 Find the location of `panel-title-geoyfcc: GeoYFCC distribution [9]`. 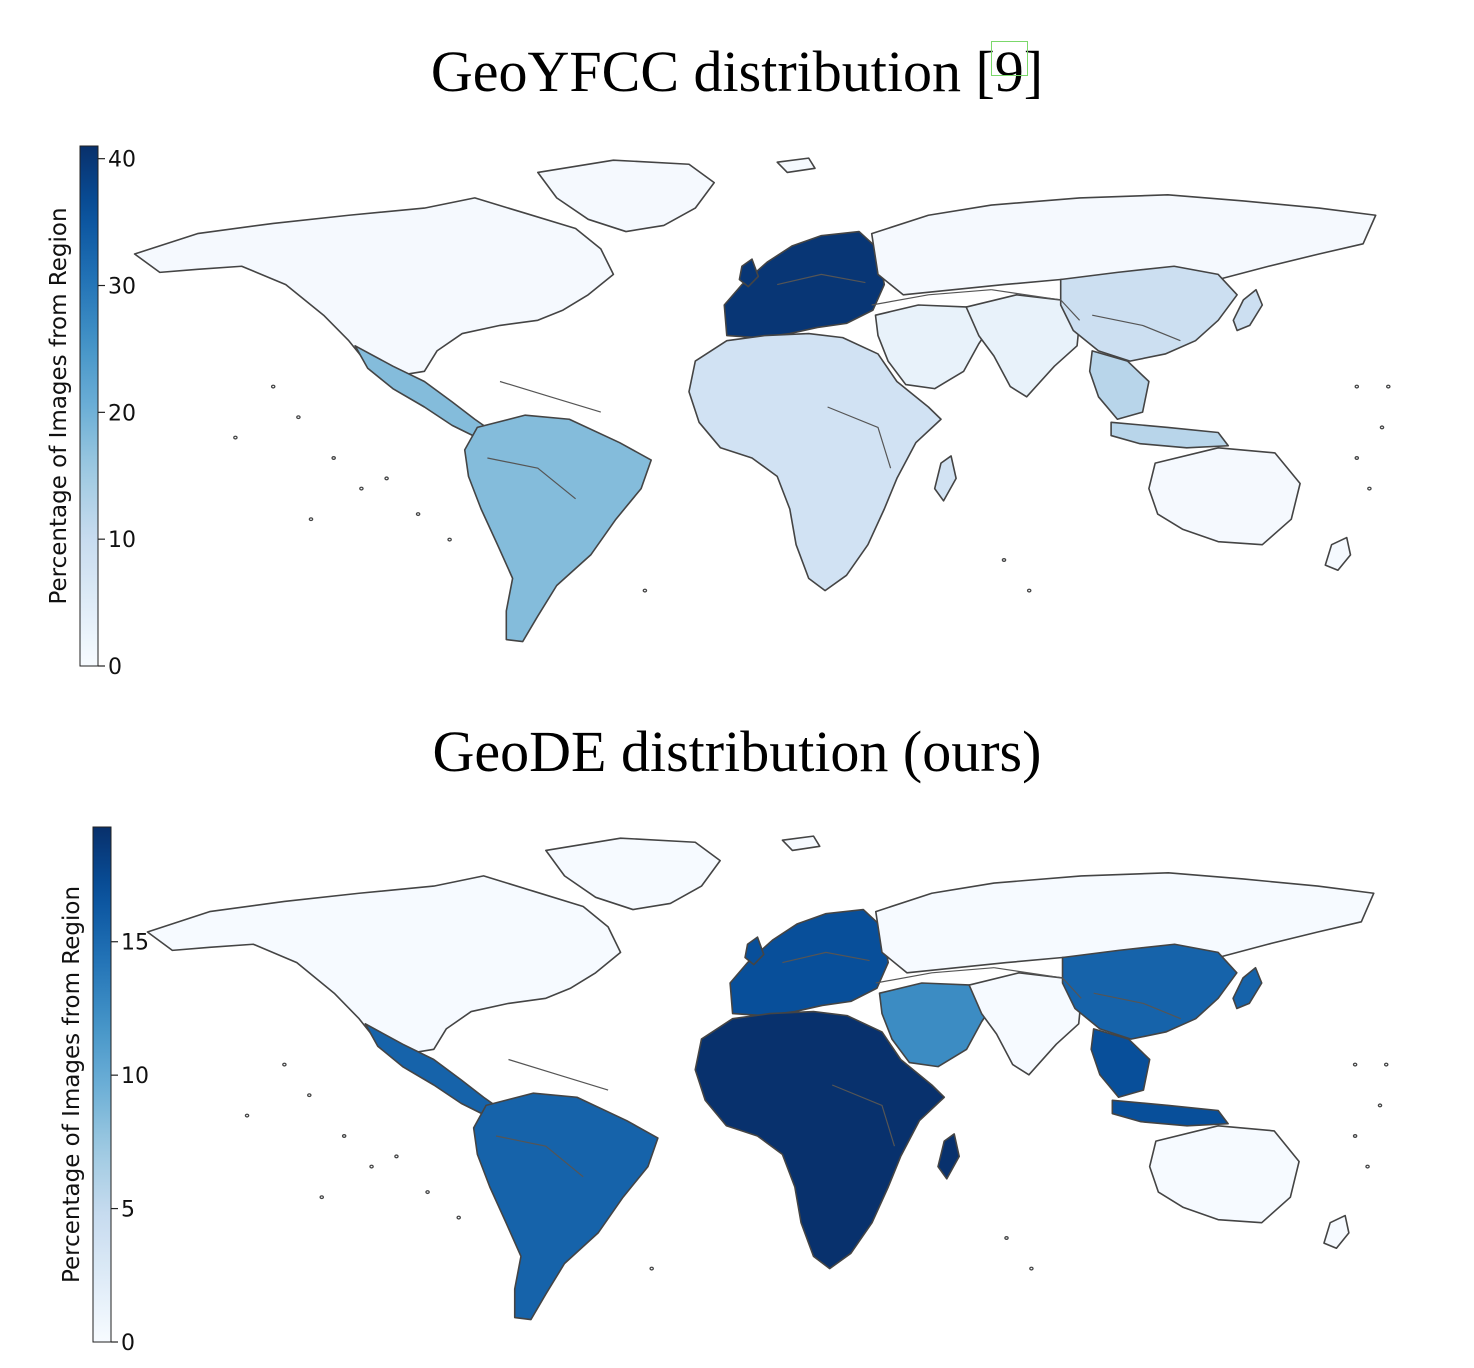

panel-title-geoyfcc: GeoYFCC distribution [9] is located at coordinates (737, 71).